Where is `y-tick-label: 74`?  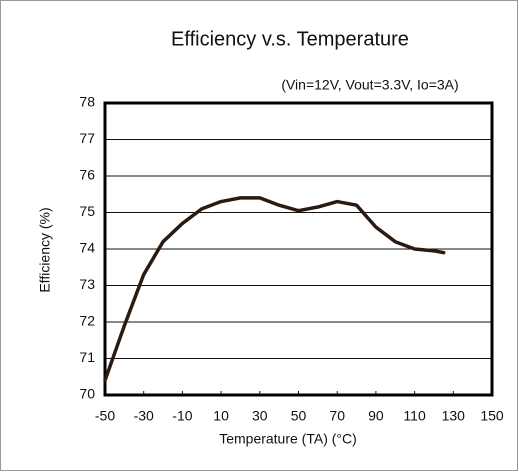 y-tick-label: 74 is located at coordinates (87, 248).